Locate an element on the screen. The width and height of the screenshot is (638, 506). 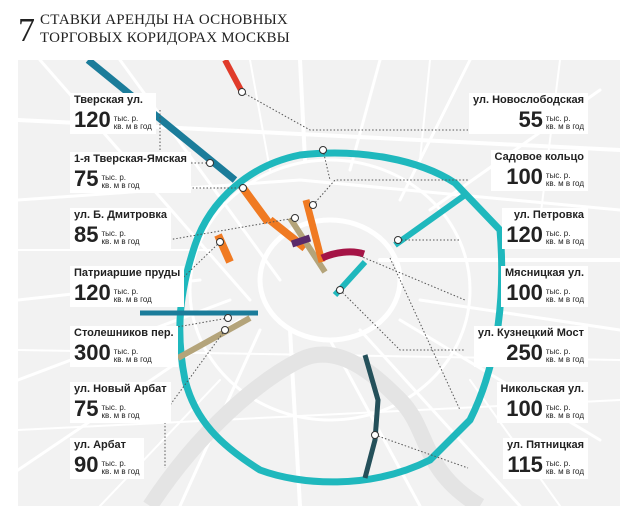
myasnitskaya-route is located at coordinates (430, 220).